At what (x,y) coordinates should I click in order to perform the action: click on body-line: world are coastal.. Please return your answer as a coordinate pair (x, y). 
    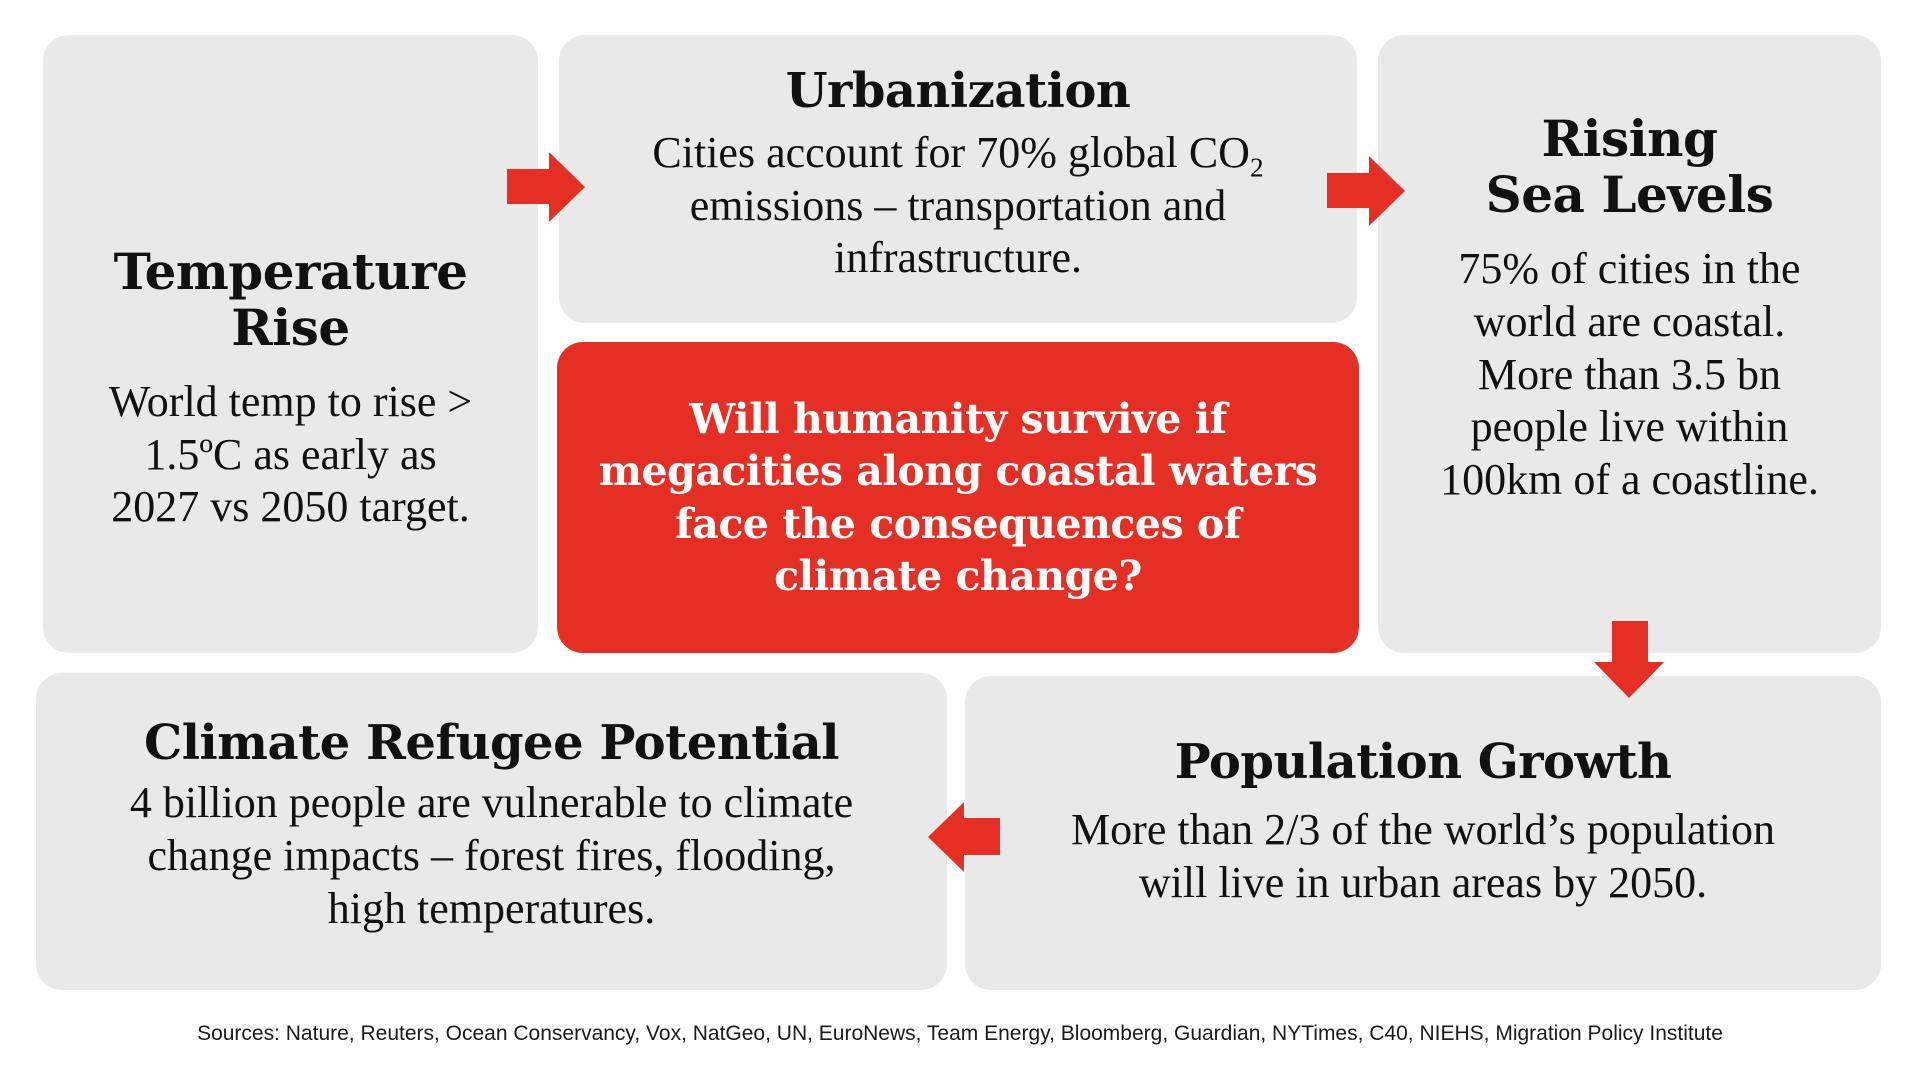
    Looking at the image, I should click on (1629, 321).